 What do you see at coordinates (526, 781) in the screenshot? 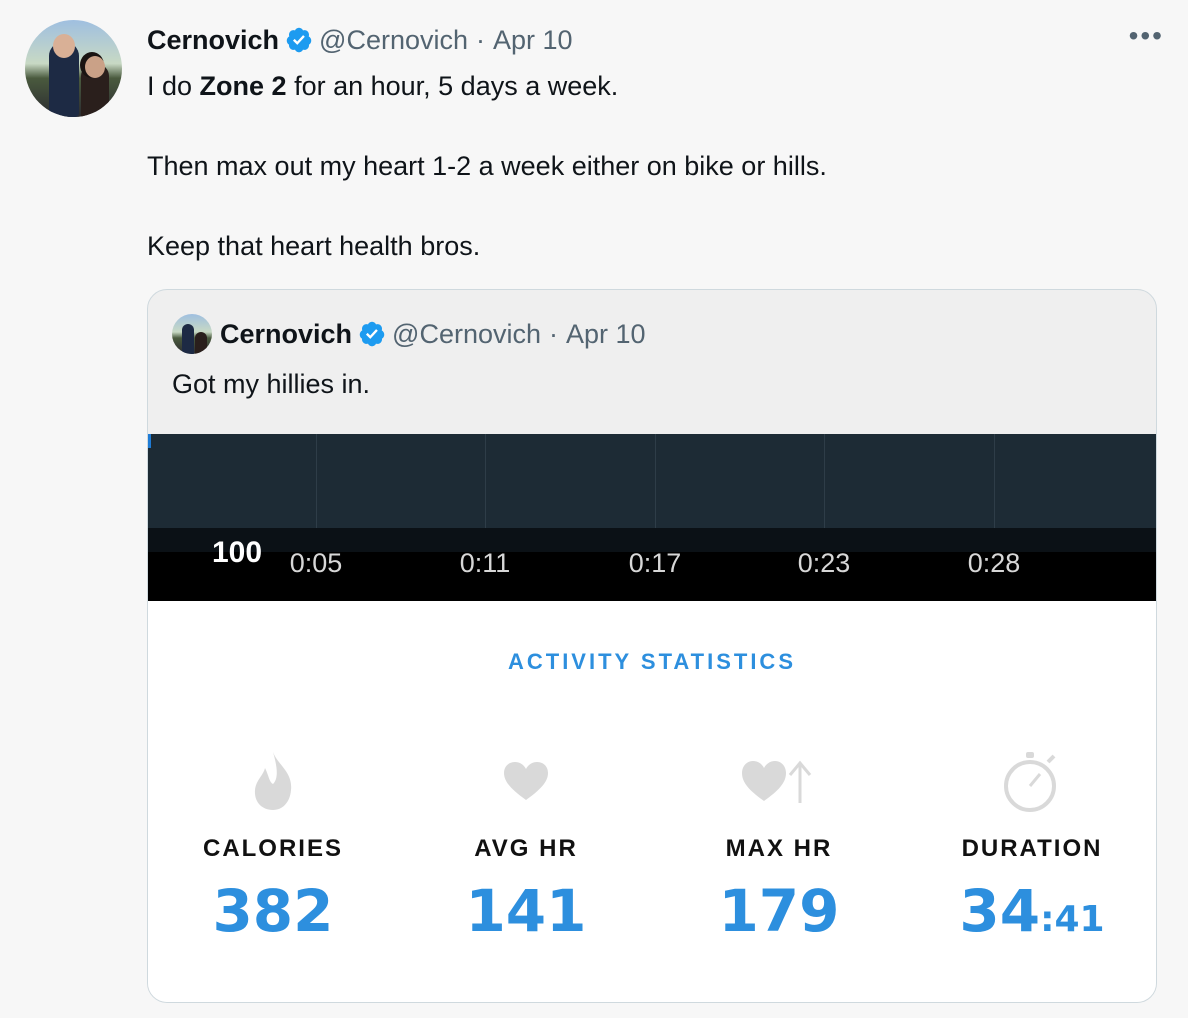
I see `heart-icon` at bounding box center [526, 781].